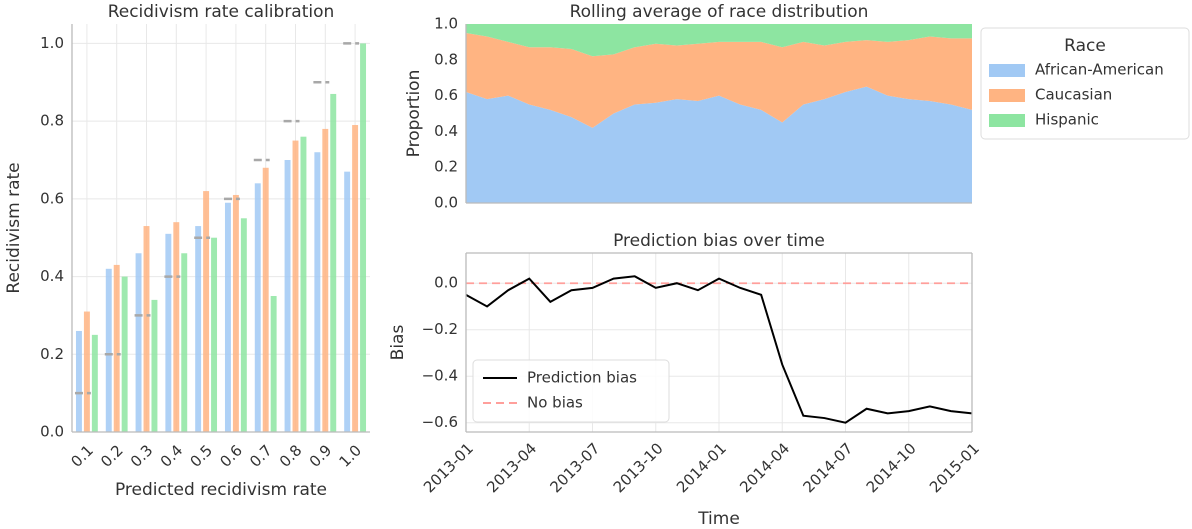  What do you see at coordinates (638, 467) in the screenshot?
I see `x-tick-label: 2013-10` at bounding box center [638, 467].